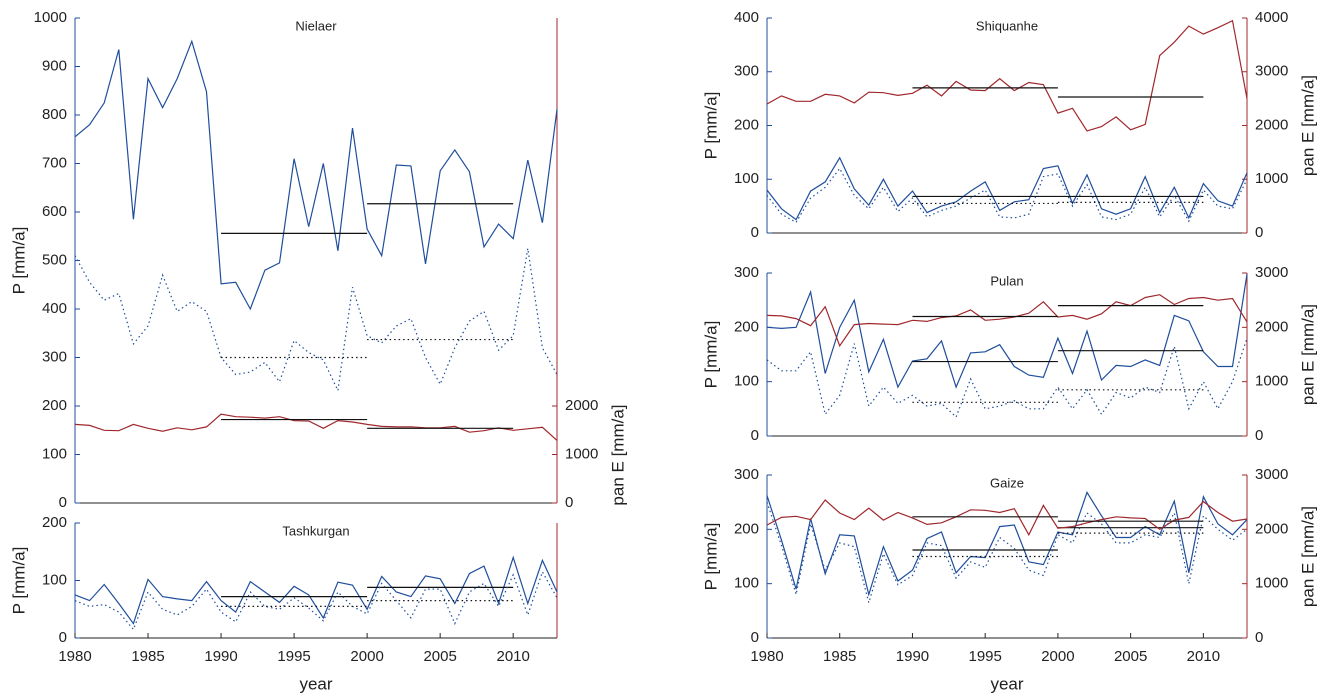  What do you see at coordinates (1006, 280) in the screenshot?
I see `panel-title: Pulan` at bounding box center [1006, 280].